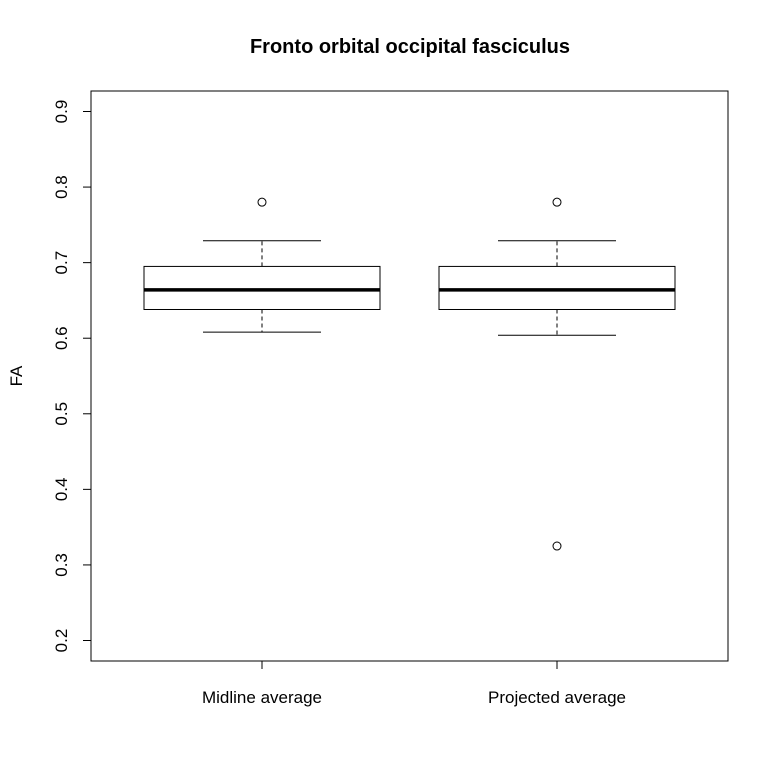 This screenshot has height=775, width=775. Describe the element at coordinates (61, 565) in the screenshot. I see `y-tick-label: 0.3` at that location.